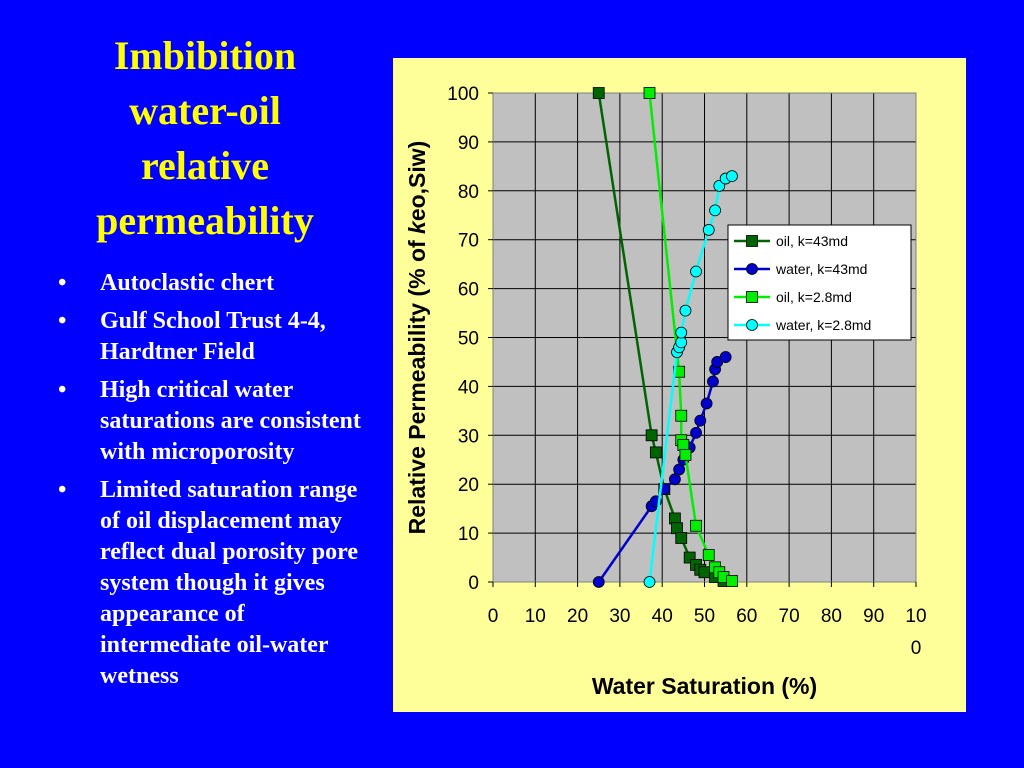 Image resolution: width=1024 pixels, height=768 pixels. Describe the element at coordinates (468, 436) in the screenshot. I see `y-tick-label: 30` at that location.